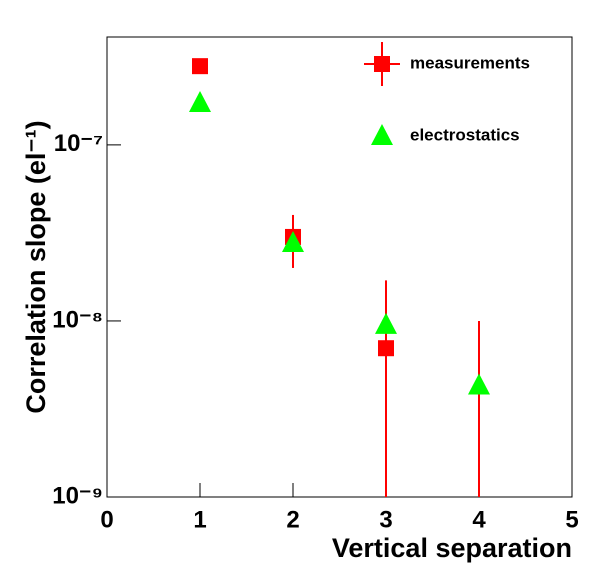 This screenshot has height=572, width=596. I want to click on x-tick-label: 3, so click(385, 519).